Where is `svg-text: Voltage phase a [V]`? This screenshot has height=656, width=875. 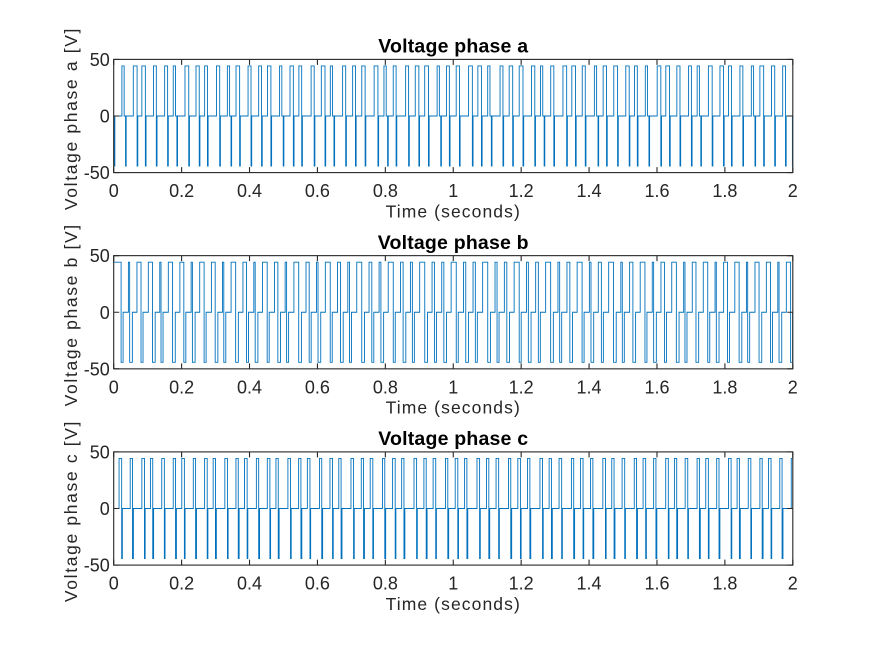 svg-text: Voltage phase a [V] is located at coordinates (71, 118).